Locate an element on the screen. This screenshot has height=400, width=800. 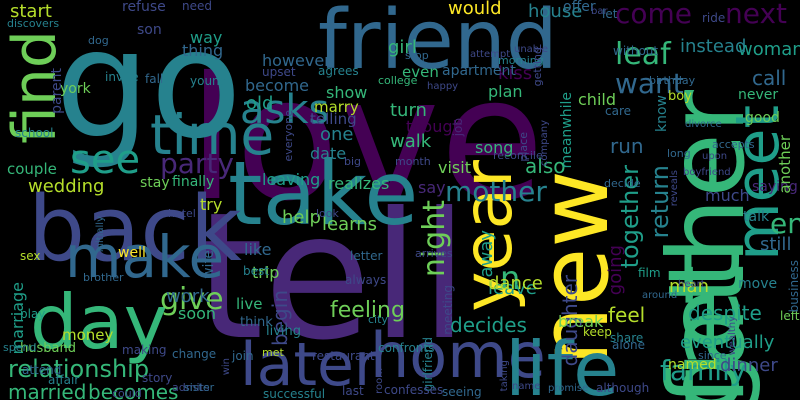
word: need is located at coordinates (197, 6).